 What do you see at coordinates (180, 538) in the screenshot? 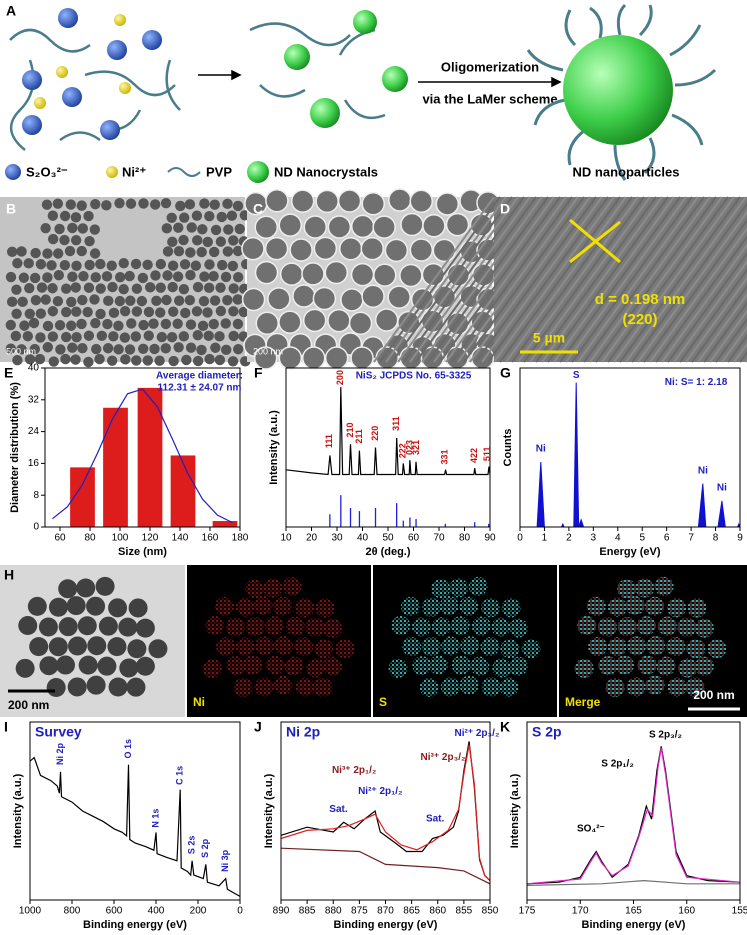
I see `x-tick-label: 140` at bounding box center [180, 538].